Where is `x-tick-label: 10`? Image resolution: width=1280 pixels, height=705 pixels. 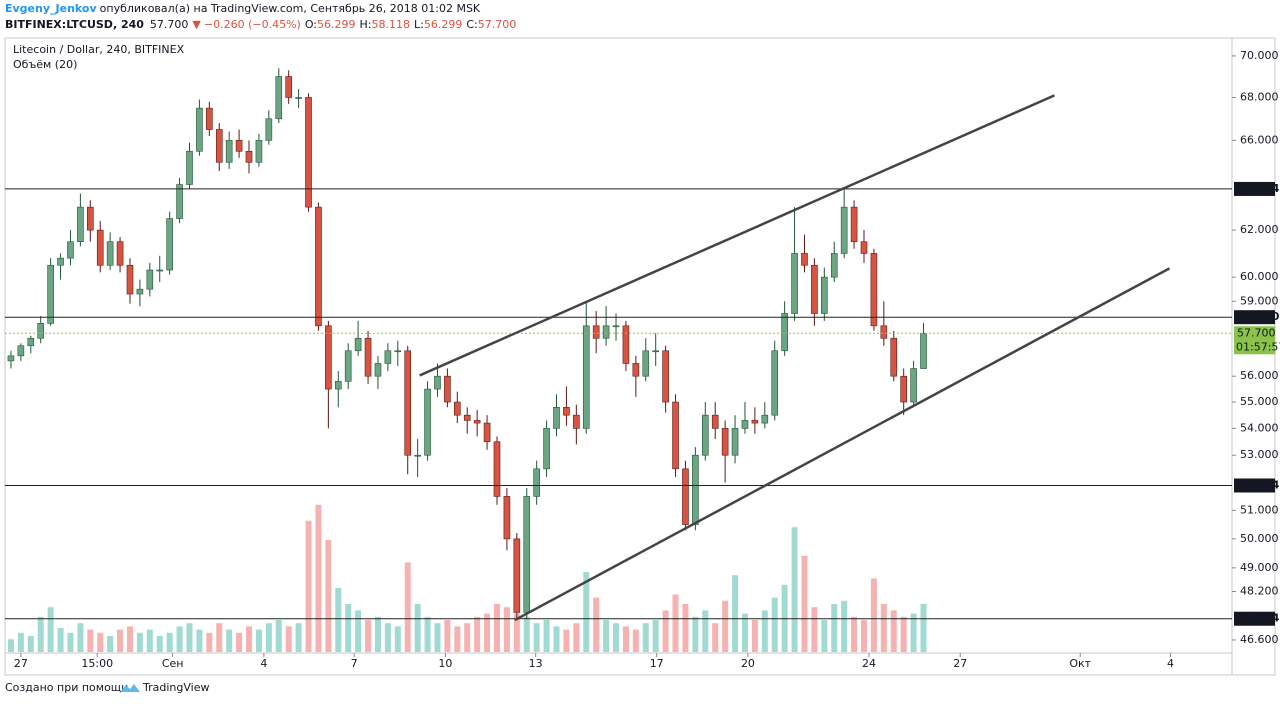
x-tick-label: 10 is located at coordinates (445, 663).